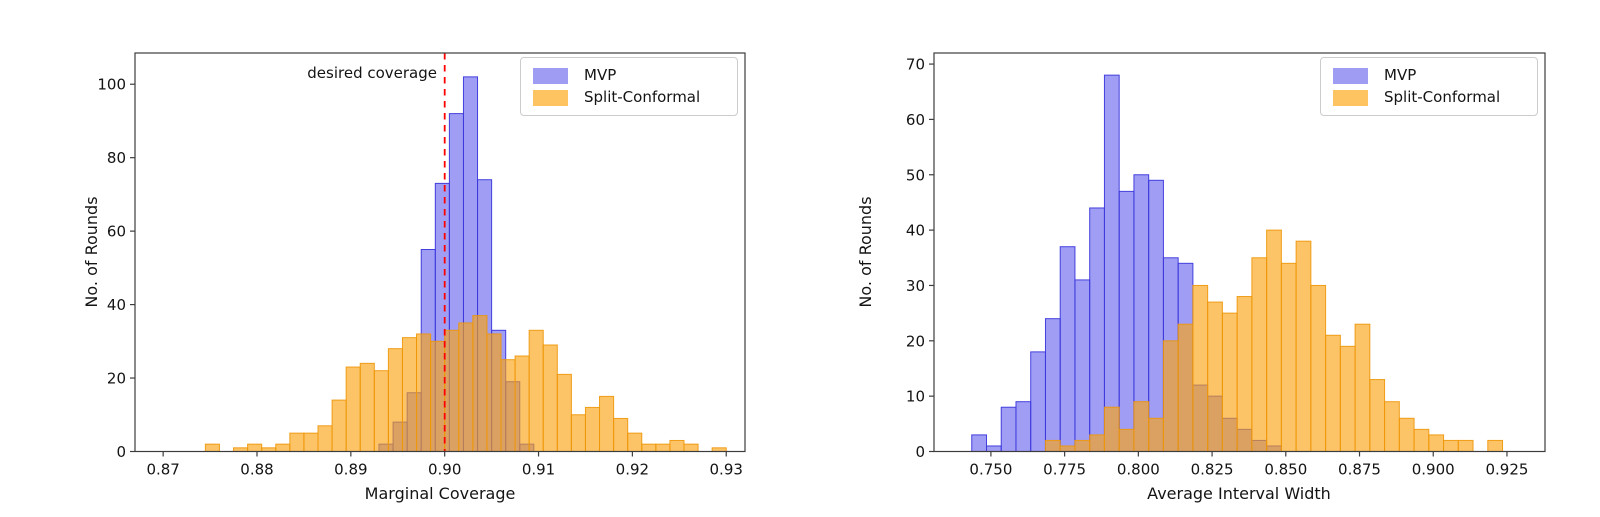 The image size is (1600, 517). What do you see at coordinates (116, 158) in the screenshot?
I see `y-tick-label: 80` at bounding box center [116, 158].